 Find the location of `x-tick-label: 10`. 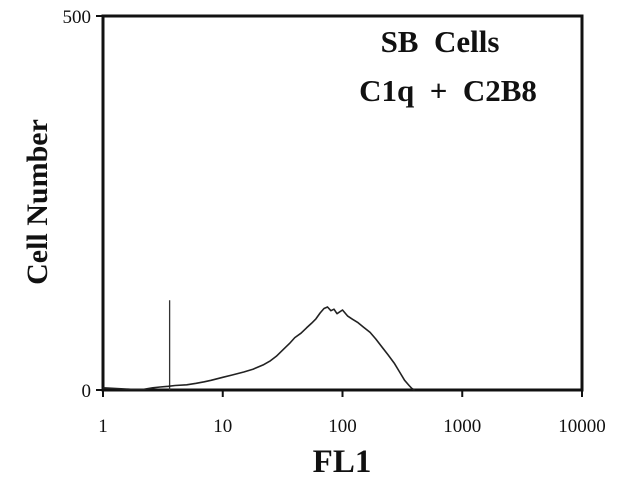

x-tick-label: 10 is located at coordinates (222, 426).